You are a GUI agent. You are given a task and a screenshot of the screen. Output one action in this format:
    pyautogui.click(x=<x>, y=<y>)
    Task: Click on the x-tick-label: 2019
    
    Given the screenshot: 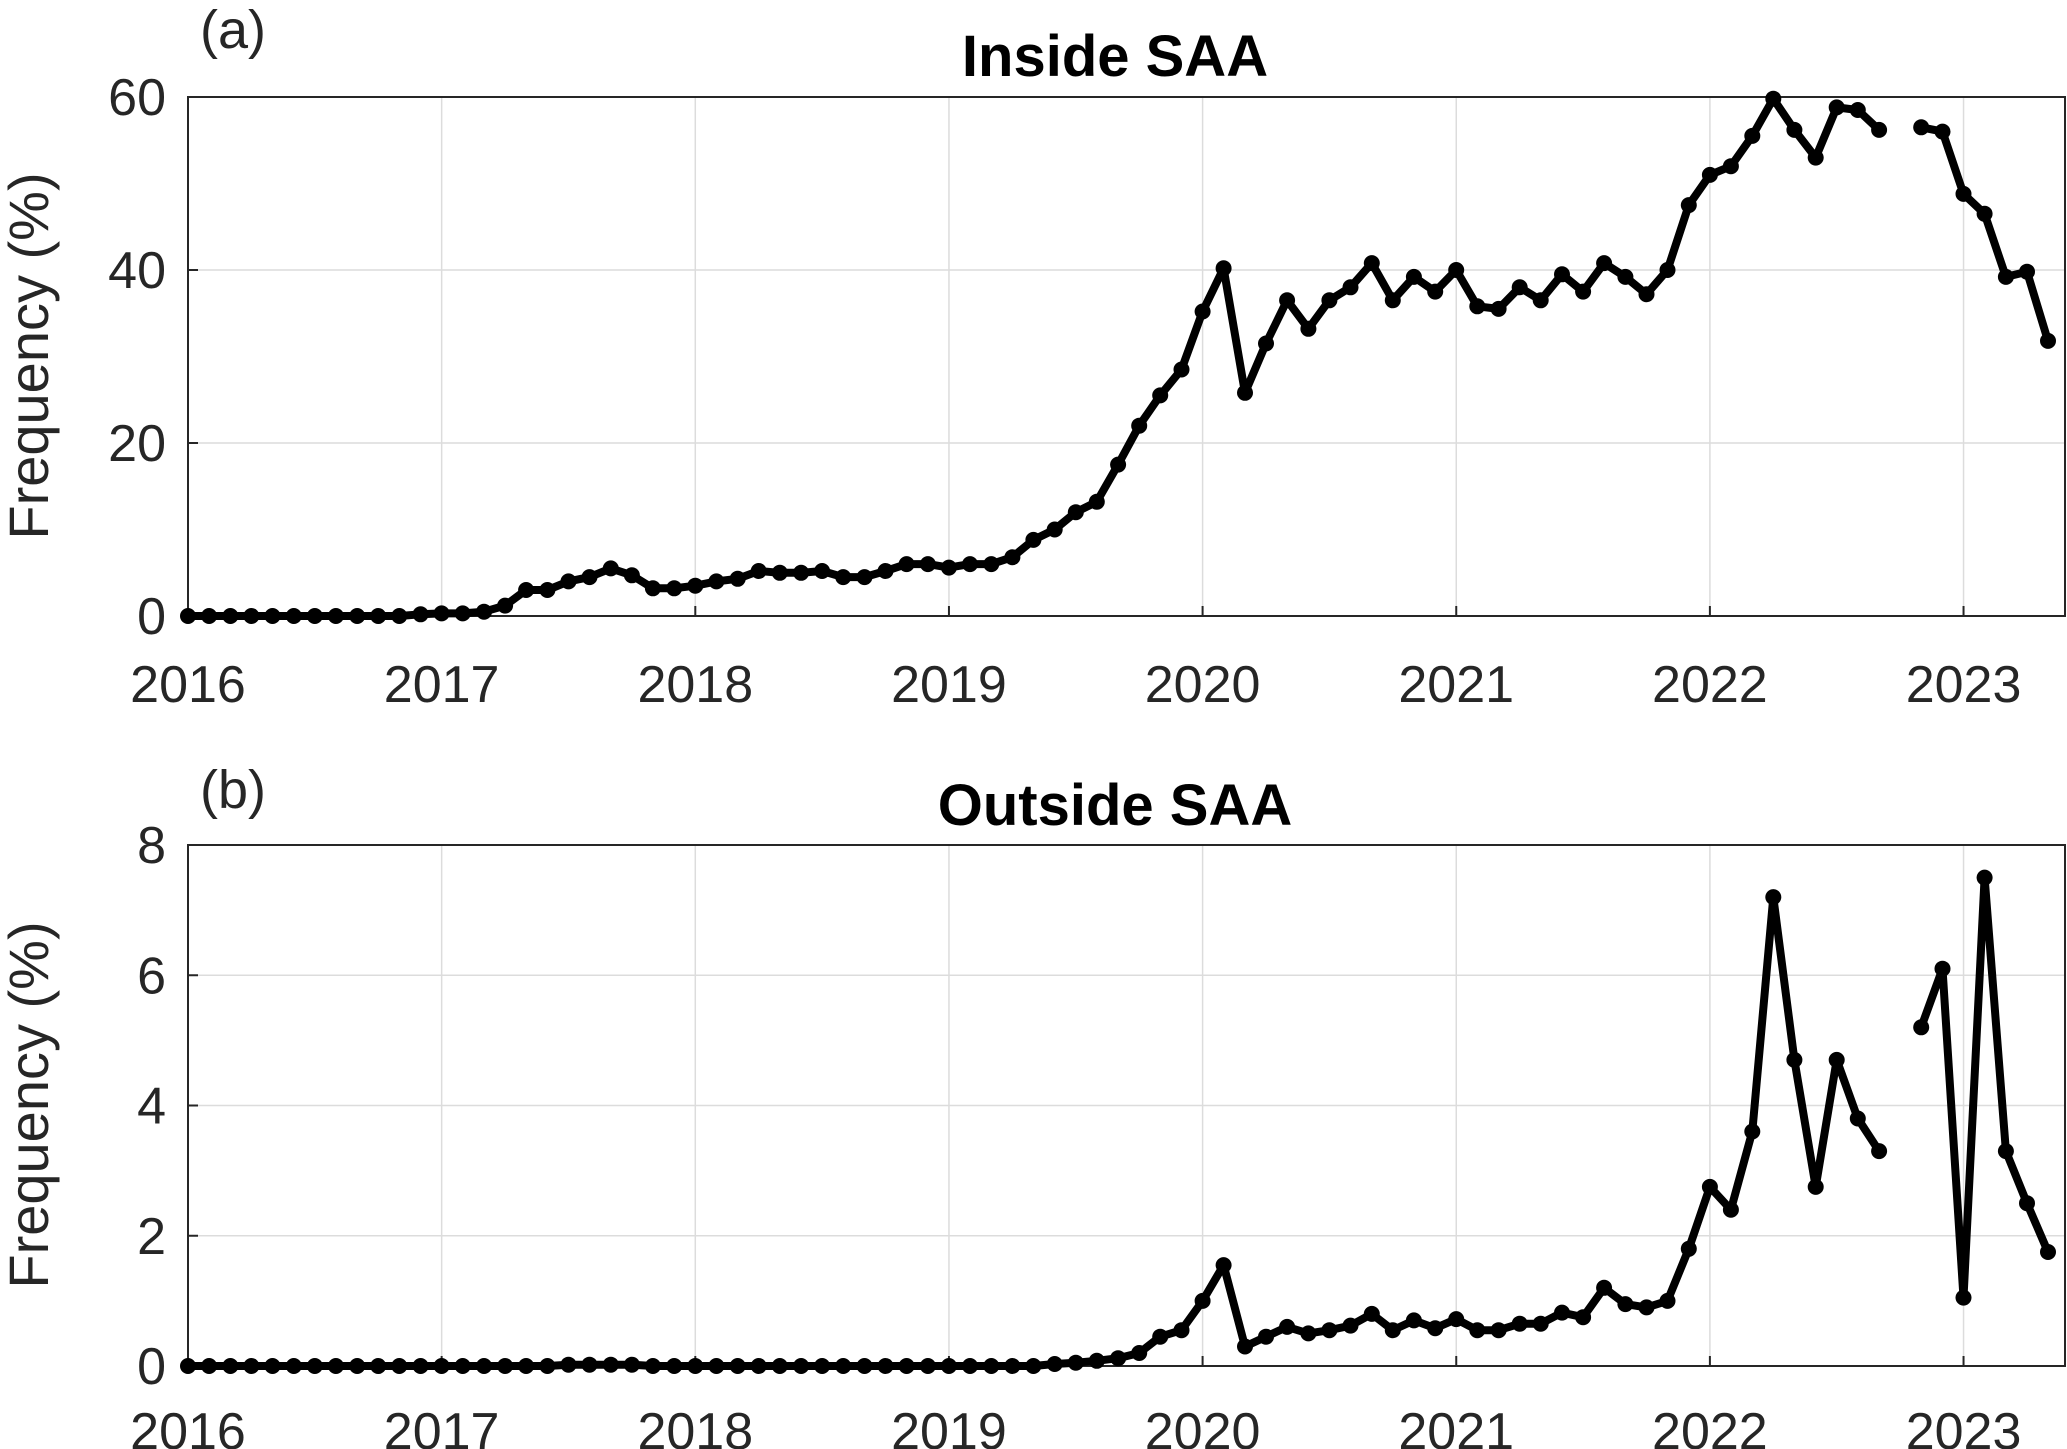 What is the action you would take?
    pyautogui.click(x=949, y=685)
    